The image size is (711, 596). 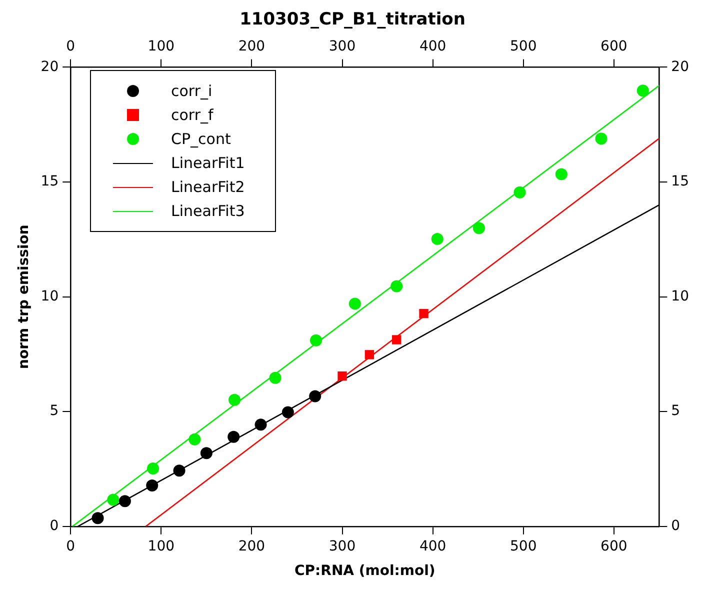 What do you see at coordinates (49, 66) in the screenshot?
I see `y-tick-label: 20` at bounding box center [49, 66].